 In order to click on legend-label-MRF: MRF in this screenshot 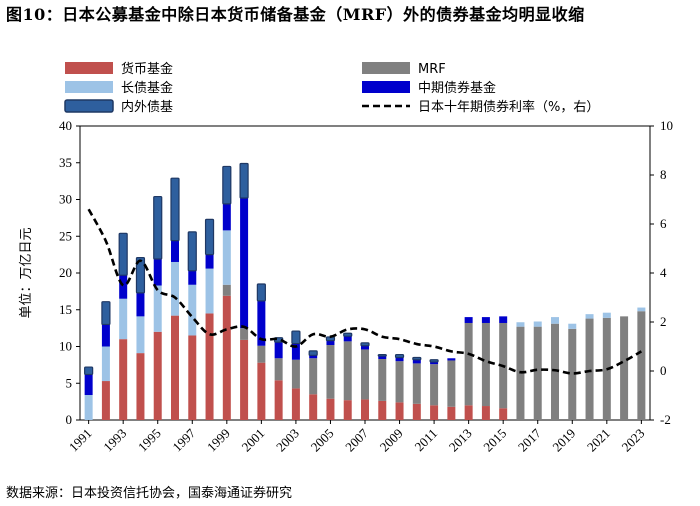, I will do `click(432, 69)`.